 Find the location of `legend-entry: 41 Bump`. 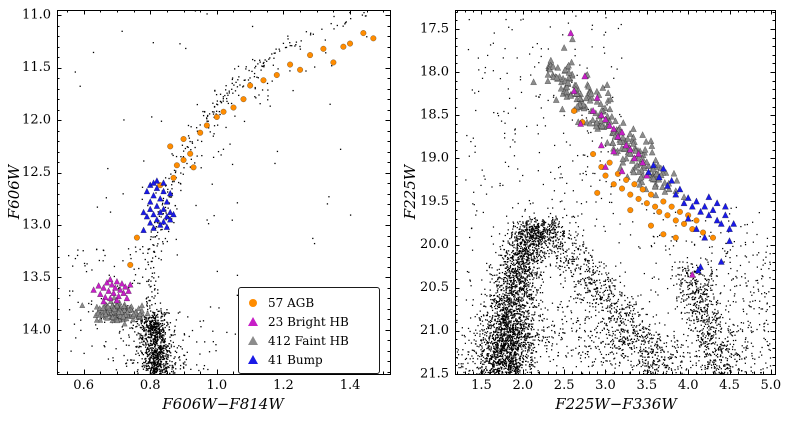

legend-entry: 41 Bump is located at coordinates (311, 359).